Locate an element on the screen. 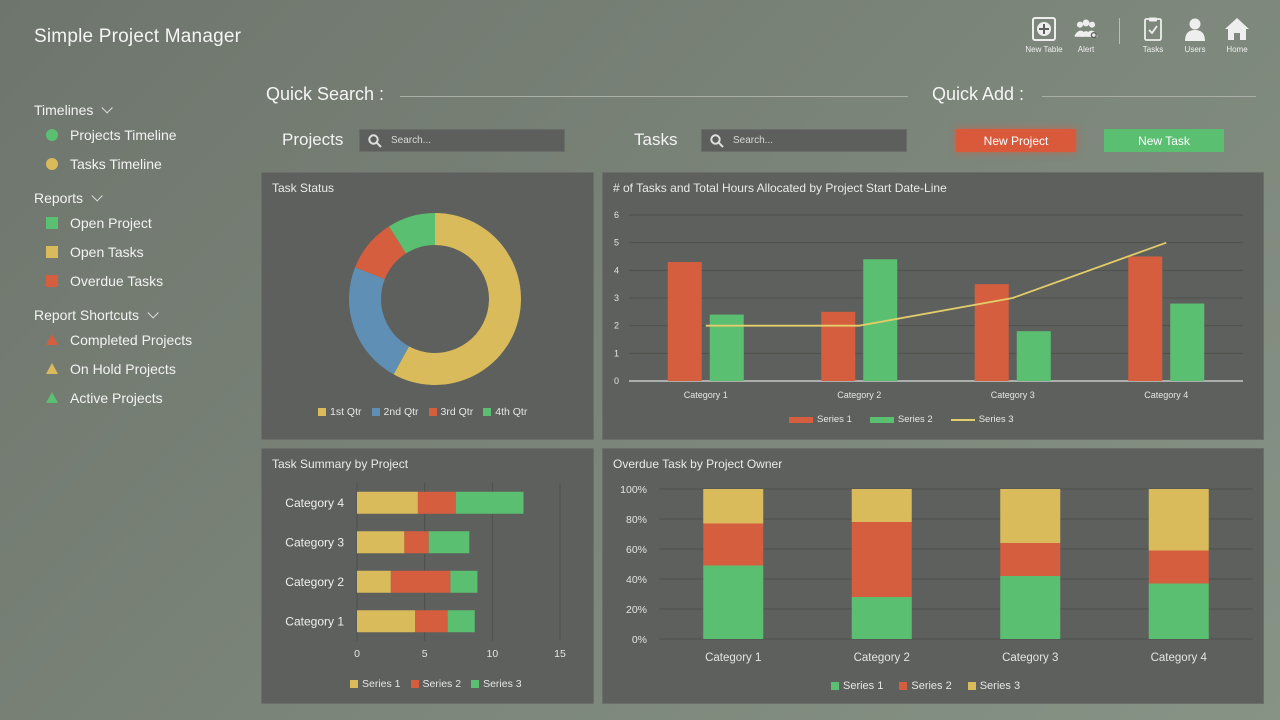 The width and height of the screenshot is (1280, 720). users-button: Users is located at coordinates (1195, 35).